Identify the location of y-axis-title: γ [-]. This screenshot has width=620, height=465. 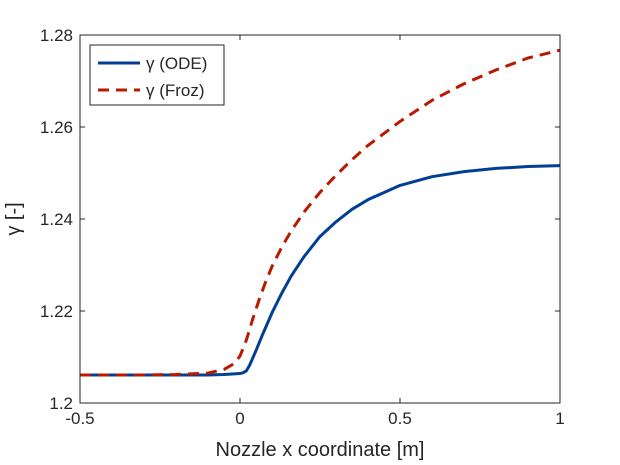
(14, 218).